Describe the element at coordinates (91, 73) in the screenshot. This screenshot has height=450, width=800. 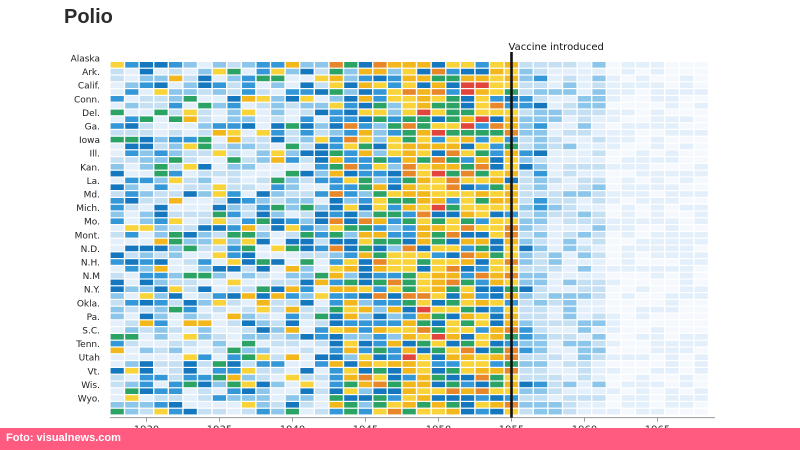
I see `state-label: Ark.` at that location.